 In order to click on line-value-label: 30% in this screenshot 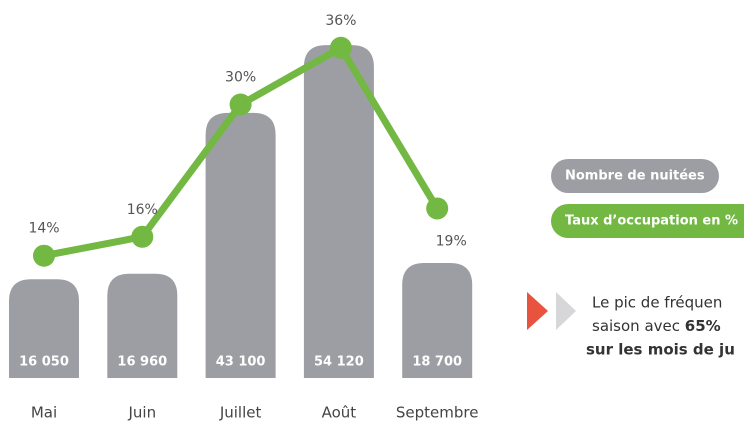, I will do `click(240, 78)`.